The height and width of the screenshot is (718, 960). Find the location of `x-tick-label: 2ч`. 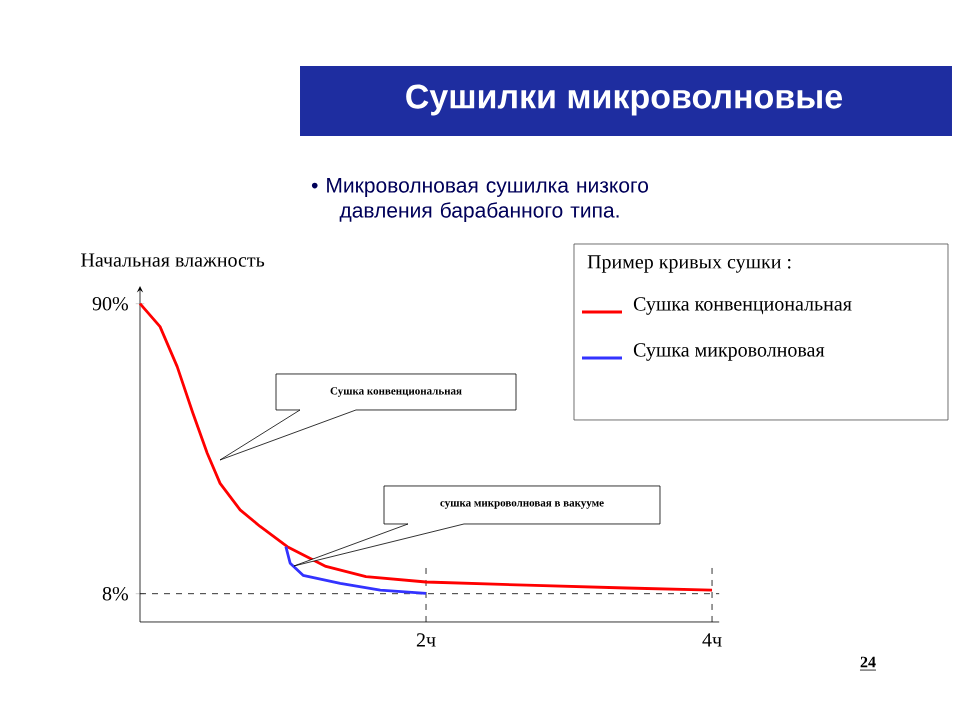

x-tick-label: 2ч is located at coordinates (426, 640).